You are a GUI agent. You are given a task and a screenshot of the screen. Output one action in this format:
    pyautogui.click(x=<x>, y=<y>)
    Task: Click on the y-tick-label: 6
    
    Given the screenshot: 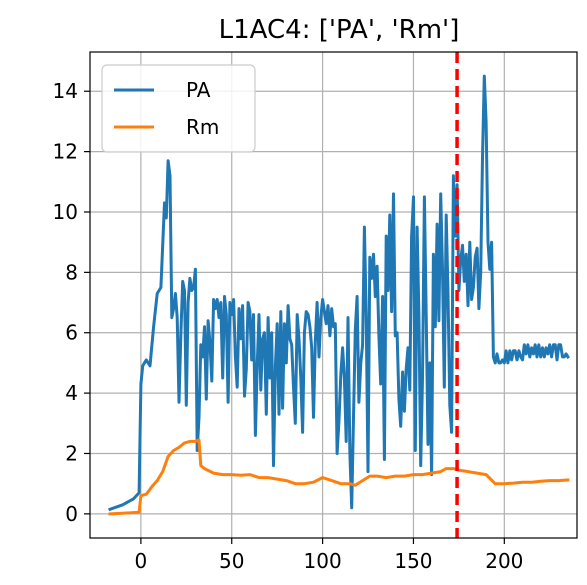 What is the action you would take?
    pyautogui.click(x=71, y=333)
    